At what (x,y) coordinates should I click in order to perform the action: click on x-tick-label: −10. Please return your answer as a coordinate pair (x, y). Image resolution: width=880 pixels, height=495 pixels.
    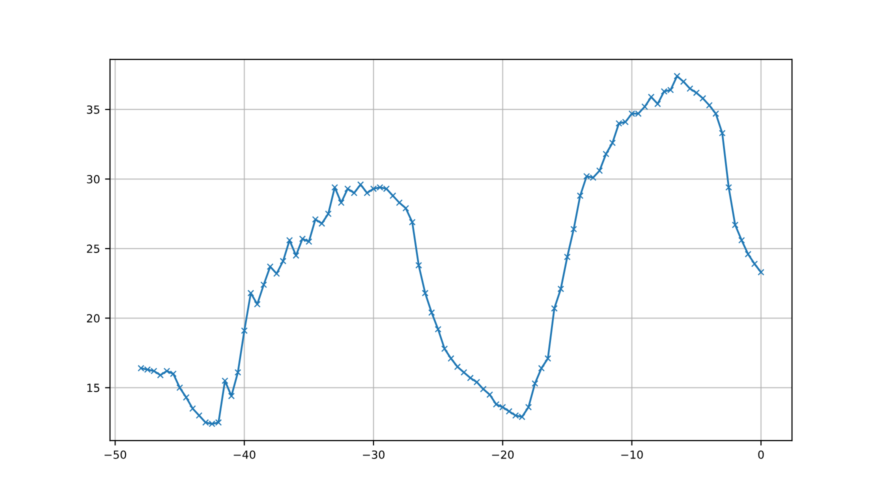
    Looking at the image, I should click on (632, 454).